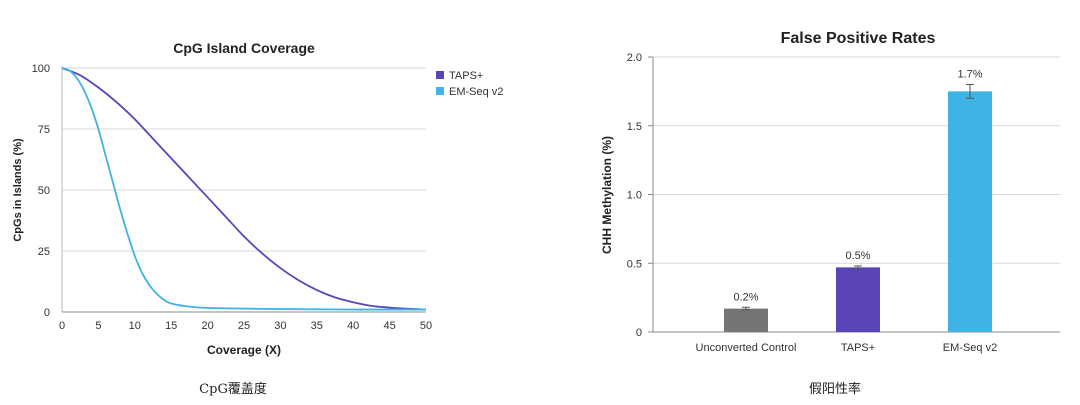 The width and height of the screenshot is (1080, 405). I want to click on bar-y-tick-label-2: 1.0, so click(634, 196).